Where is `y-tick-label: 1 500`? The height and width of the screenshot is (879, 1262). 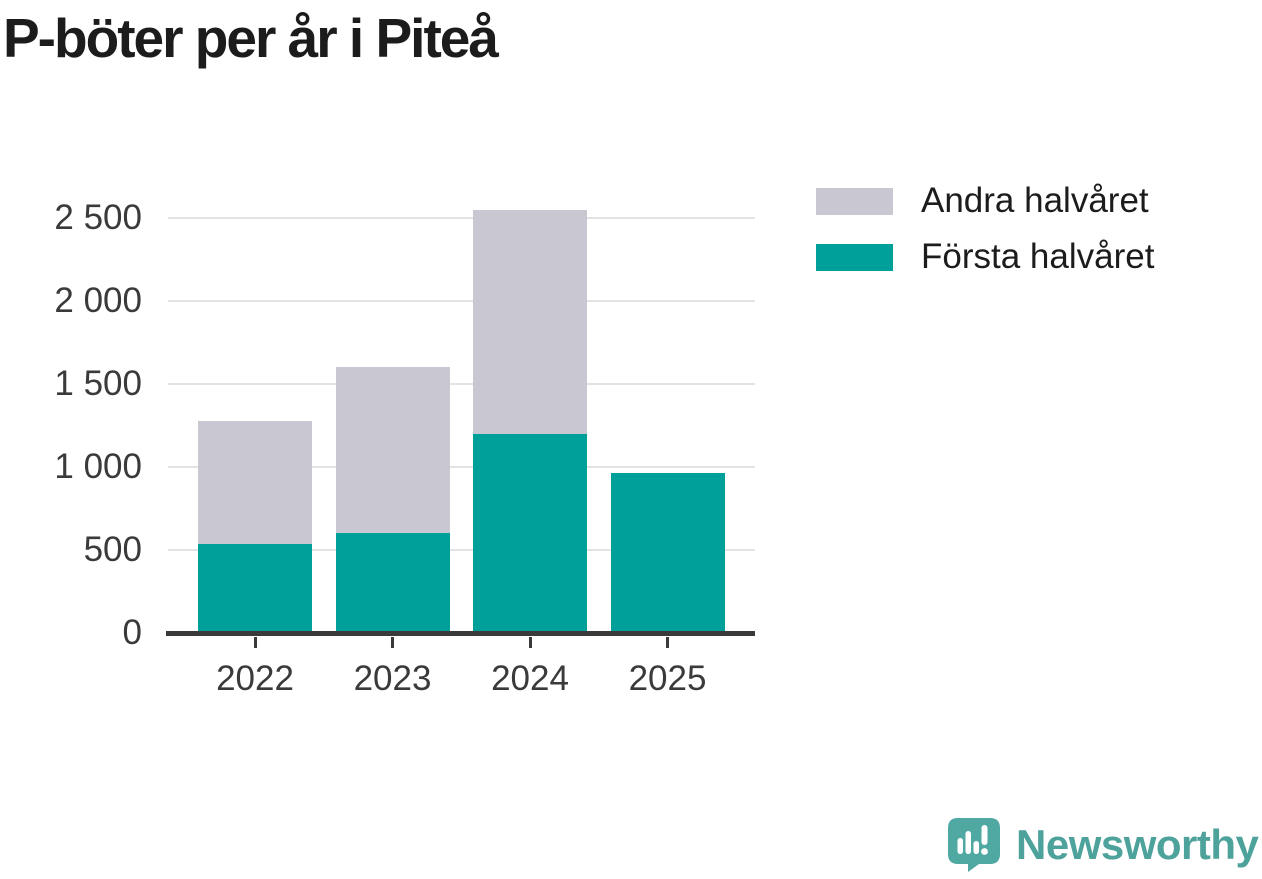
y-tick-label: 1 500 is located at coordinates (98, 383).